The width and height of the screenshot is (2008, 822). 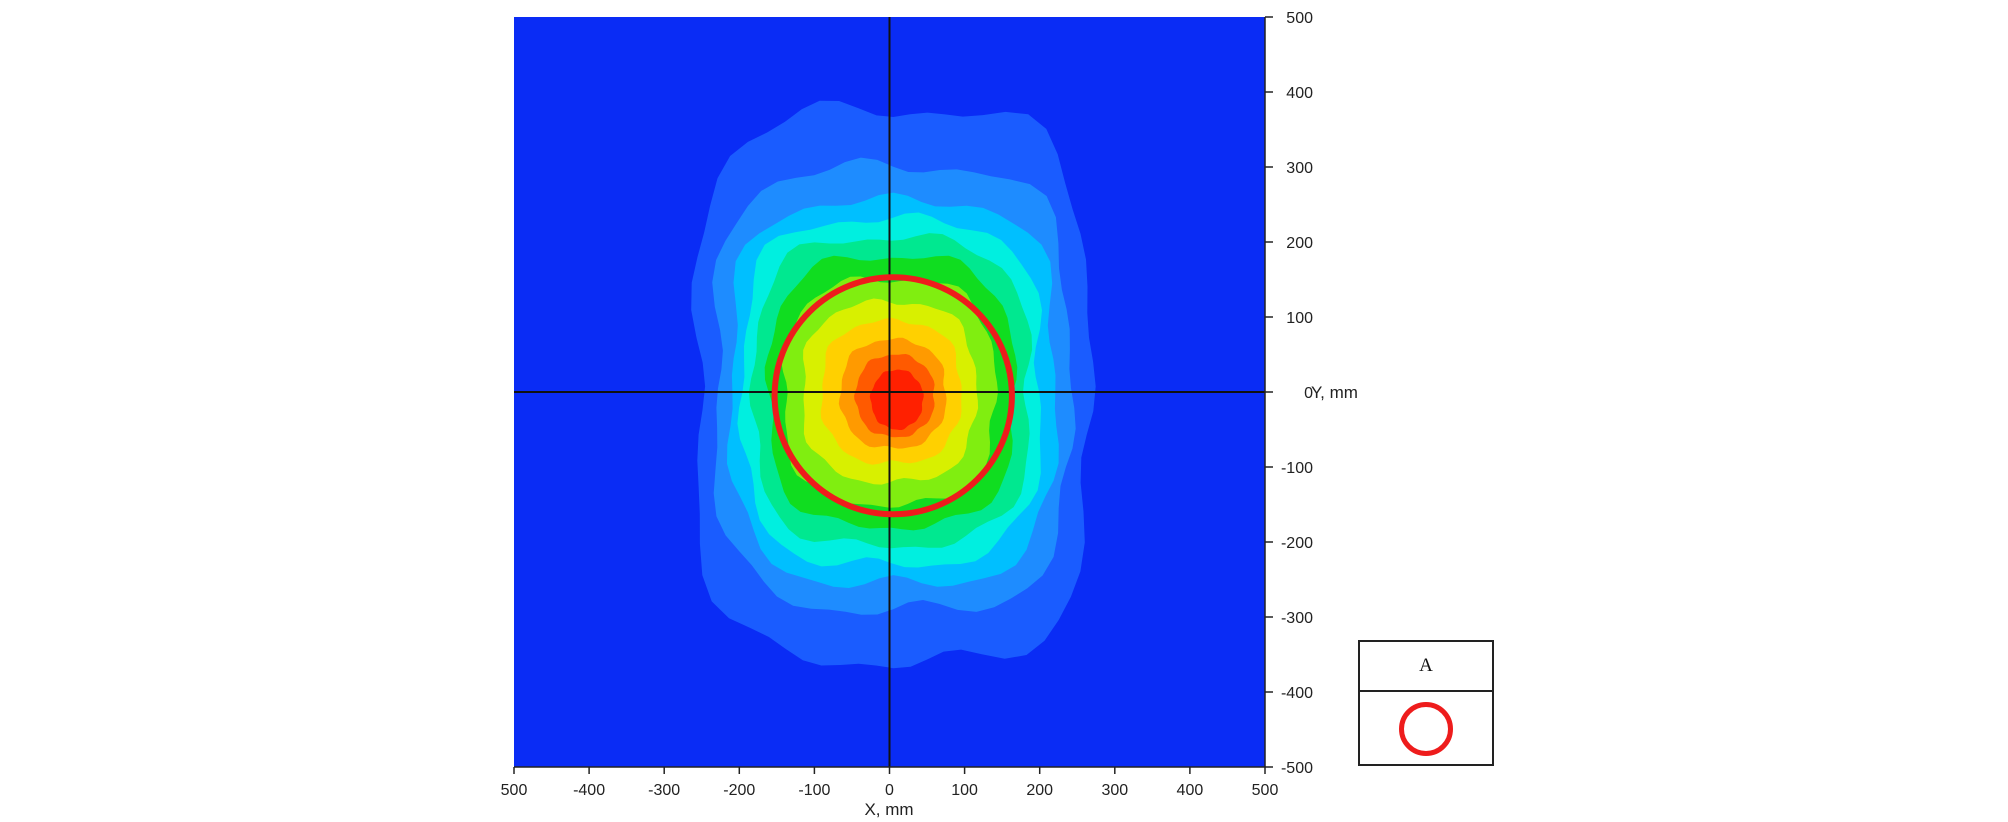 What do you see at coordinates (1426, 667) in the screenshot?
I see `legend-label: A` at bounding box center [1426, 667].